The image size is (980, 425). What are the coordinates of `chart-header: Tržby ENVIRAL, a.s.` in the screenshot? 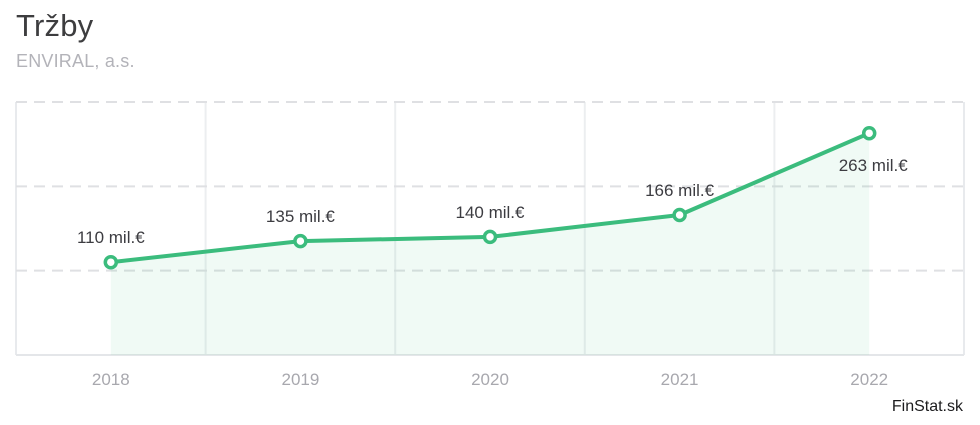 It's located at (75, 39).